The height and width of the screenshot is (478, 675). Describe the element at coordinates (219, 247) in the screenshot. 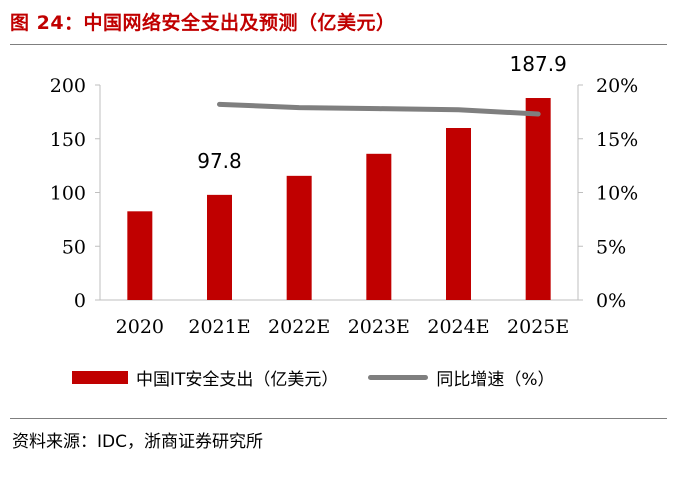

I see `bar-2021E` at that location.